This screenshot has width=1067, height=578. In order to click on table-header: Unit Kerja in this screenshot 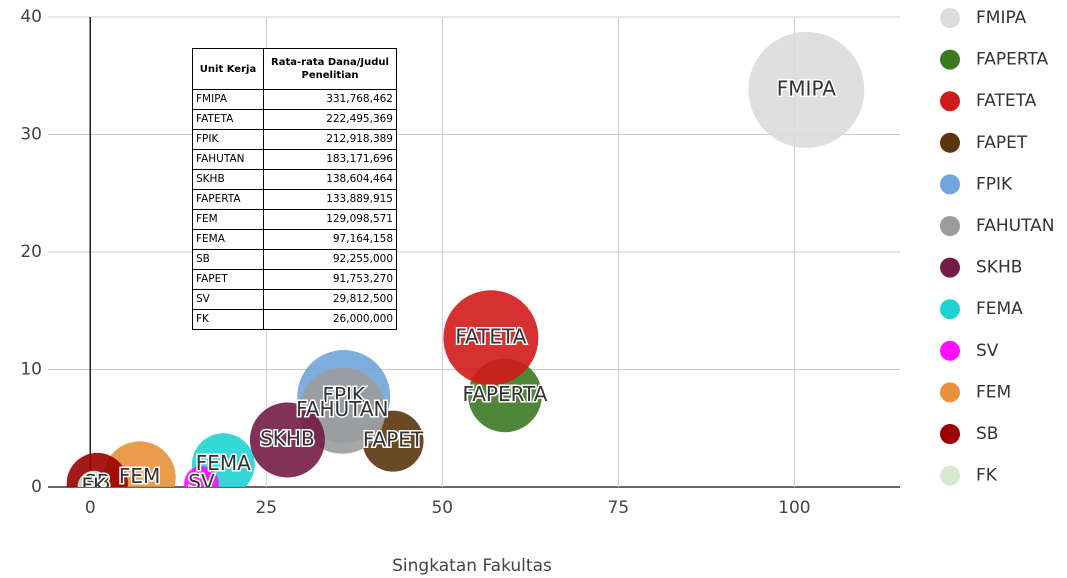, I will do `click(228, 69)`.